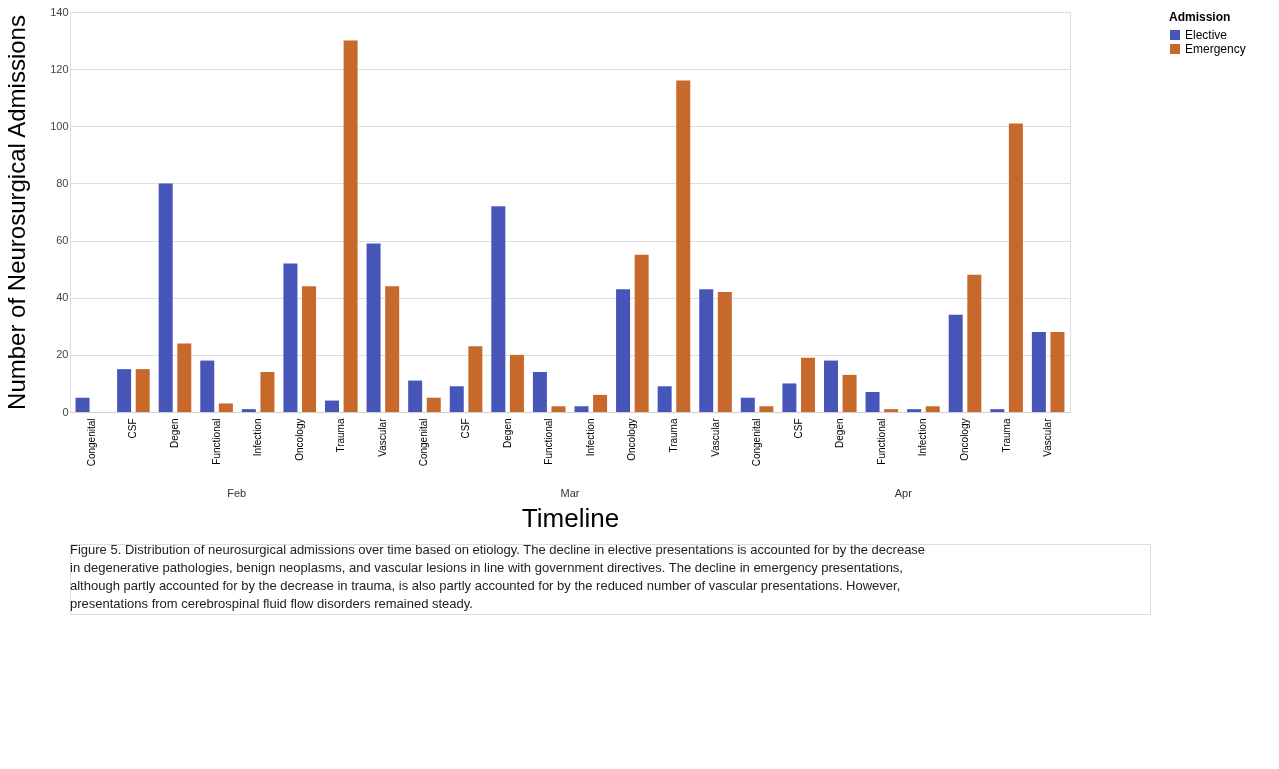  Describe the element at coordinates (59, 125) in the screenshot. I see `y-tick-label: 100` at that location.